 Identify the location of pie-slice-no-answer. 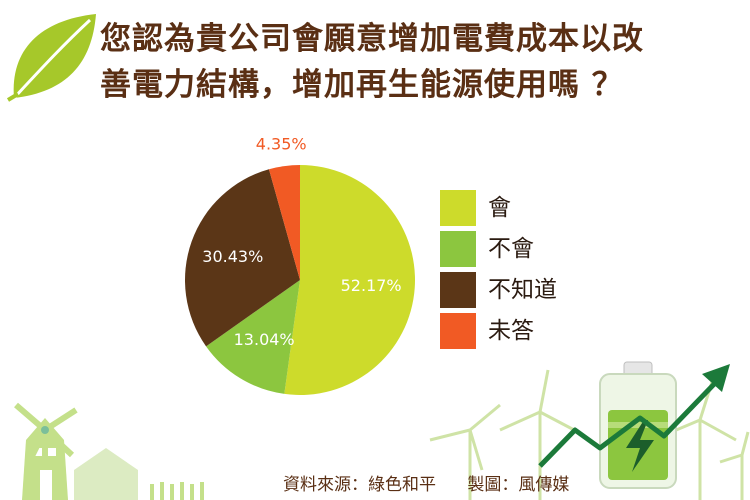
(284, 222).